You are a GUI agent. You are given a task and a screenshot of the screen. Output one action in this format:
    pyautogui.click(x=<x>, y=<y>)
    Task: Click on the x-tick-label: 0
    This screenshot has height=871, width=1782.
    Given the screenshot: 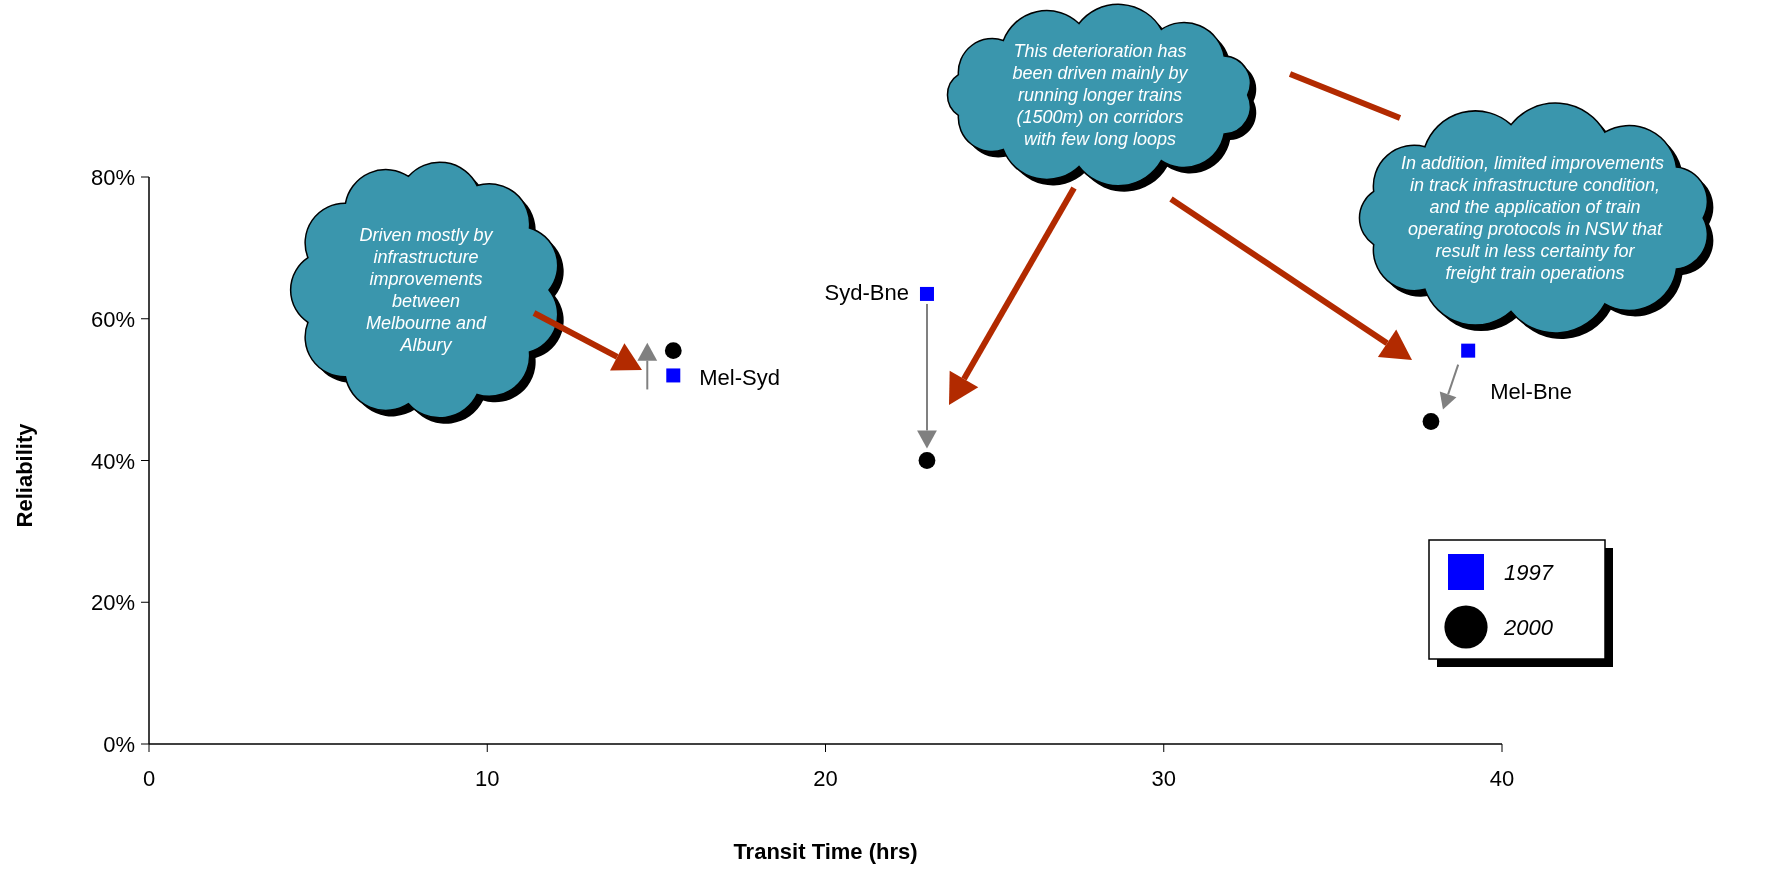 What is the action you would take?
    pyautogui.click(x=149, y=778)
    